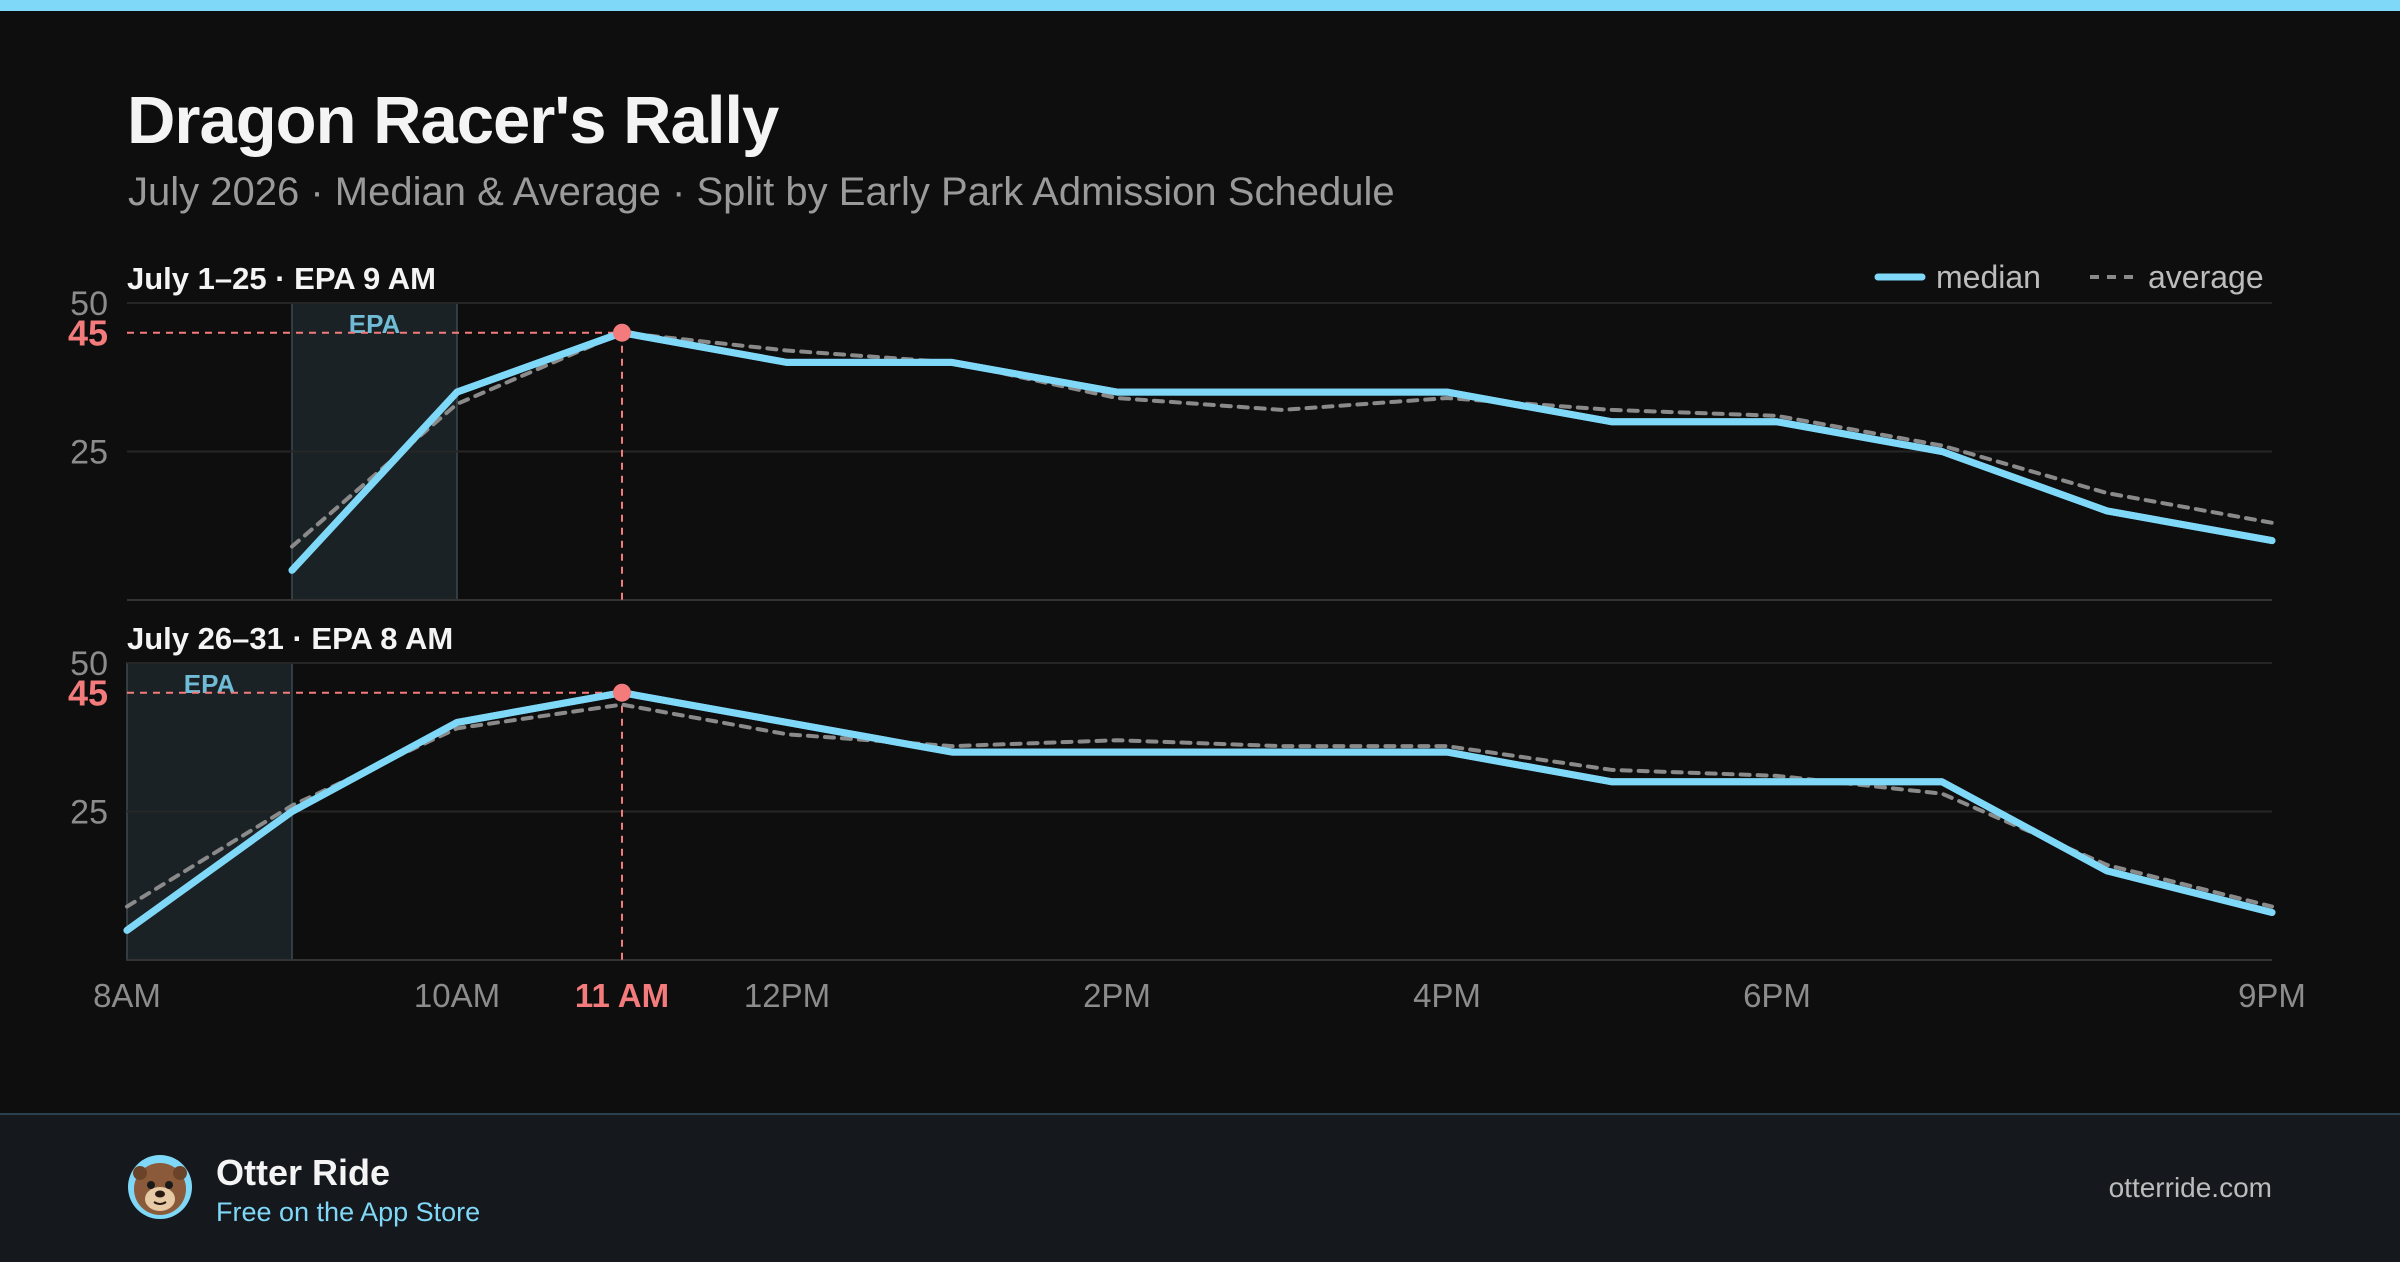 This screenshot has width=2400, height=1262. I want to click on x-tick-label: 11 AM, so click(622, 995).